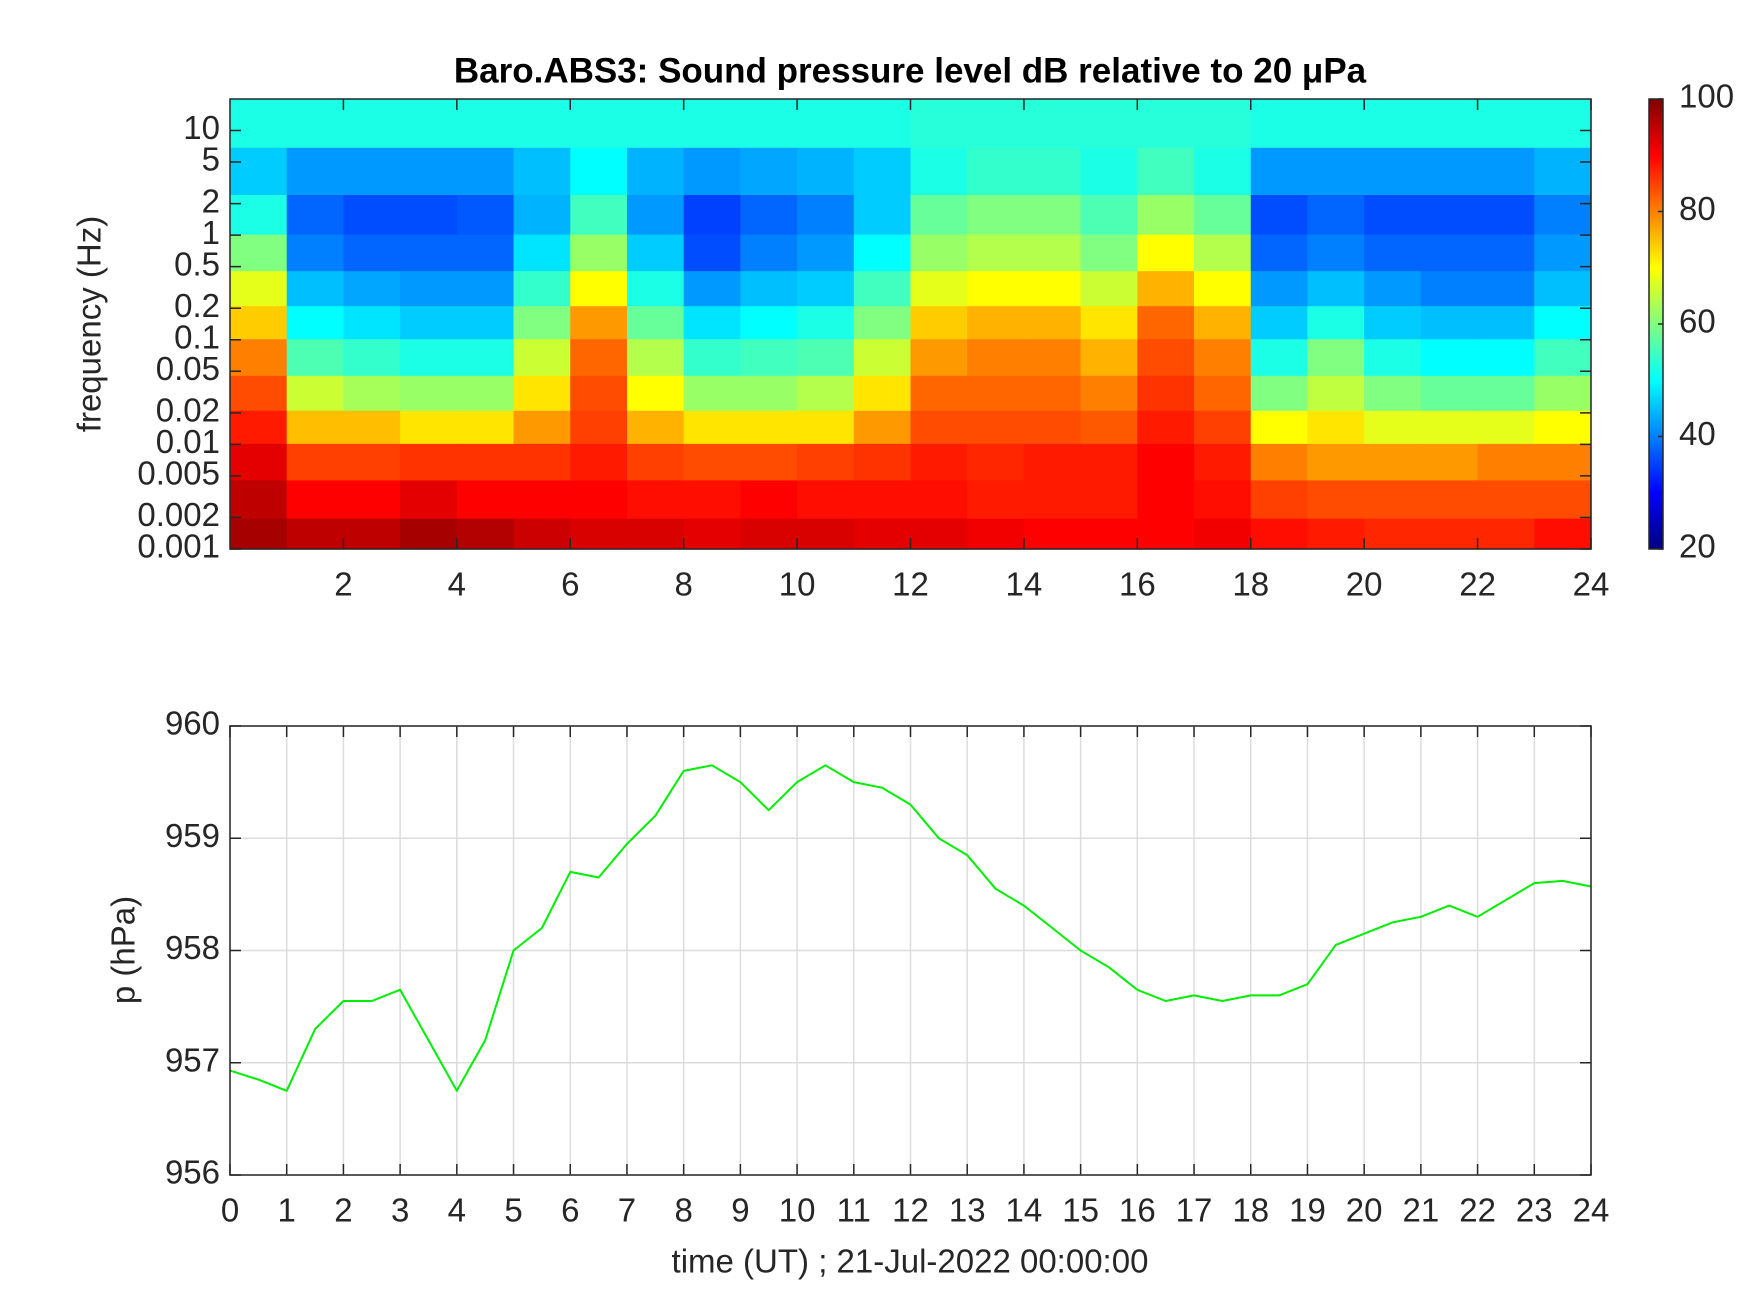 The width and height of the screenshot is (1750, 1313). Describe the element at coordinates (400, 1210) in the screenshot. I see `x-tick-label: 3` at that location.